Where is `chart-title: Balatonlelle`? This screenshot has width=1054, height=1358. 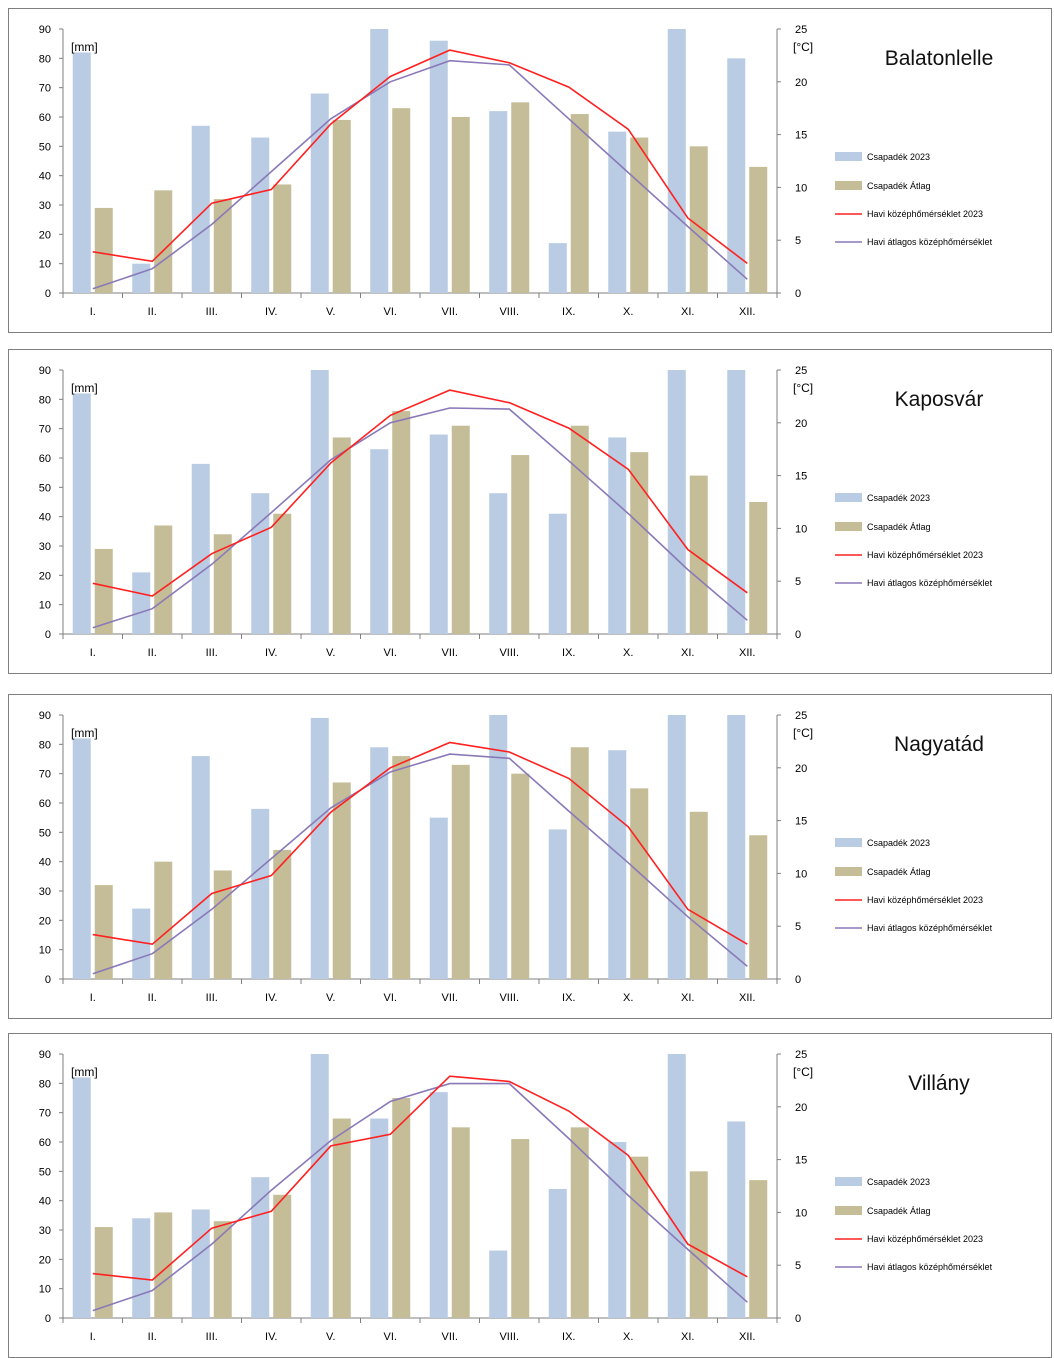 chart-title: Balatonlelle is located at coordinates (939, 58).